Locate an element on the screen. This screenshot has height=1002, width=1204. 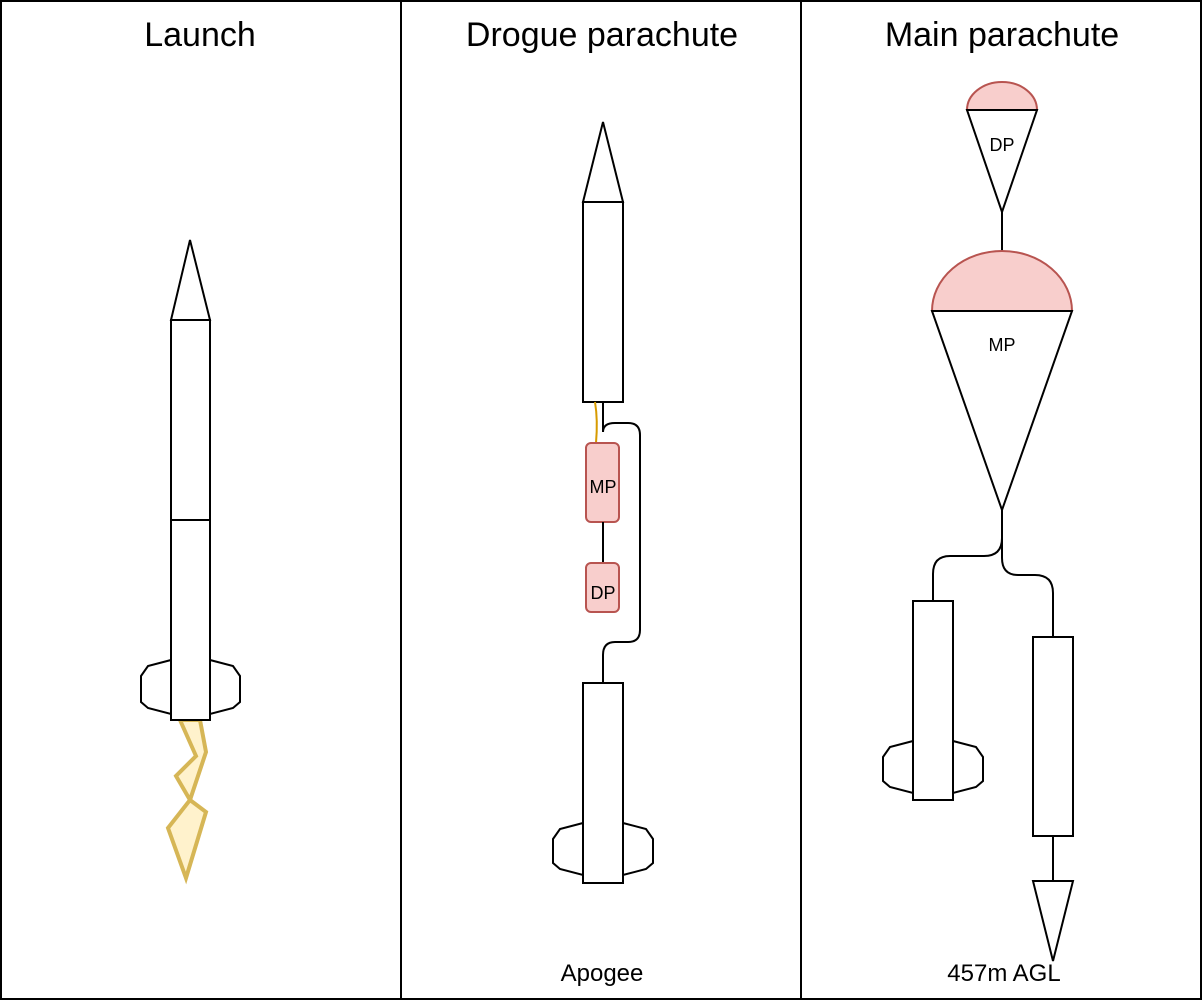
drogue-shroud is located at coordinates (1002, 162).